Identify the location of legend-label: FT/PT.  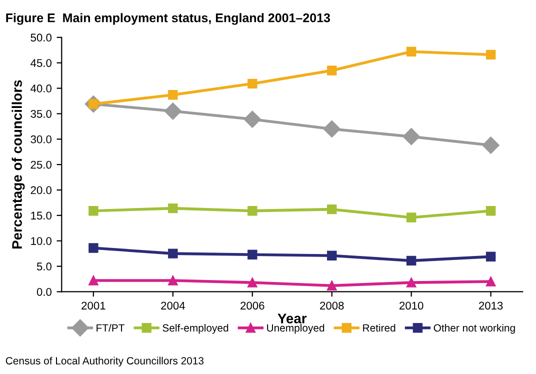
(110, 328).